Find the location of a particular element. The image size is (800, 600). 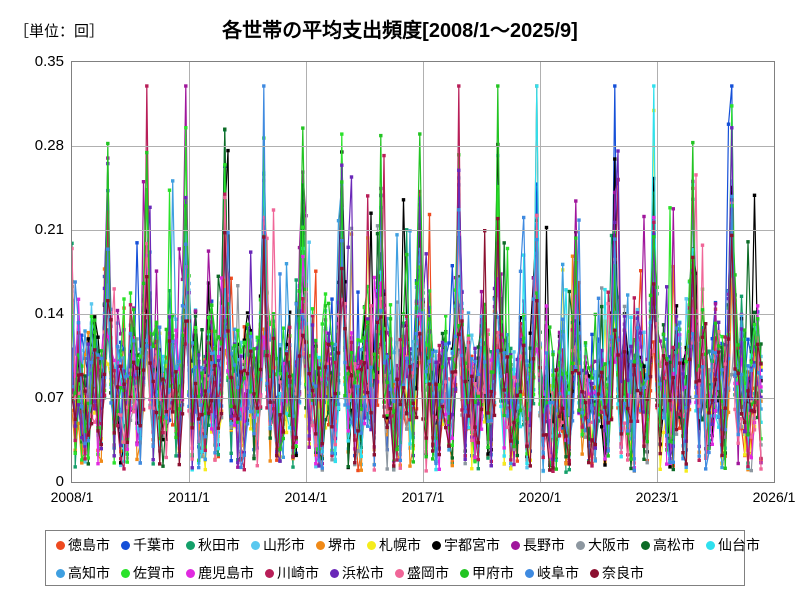

legend-item-宇都宮市: 宇都宮市 is located at coordinates (466, 545).